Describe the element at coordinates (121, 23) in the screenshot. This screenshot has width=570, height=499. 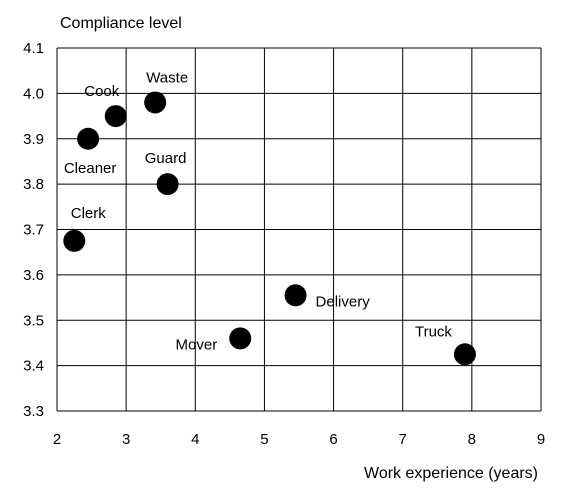
I see `y-axis-title: Compliance level` at that location.